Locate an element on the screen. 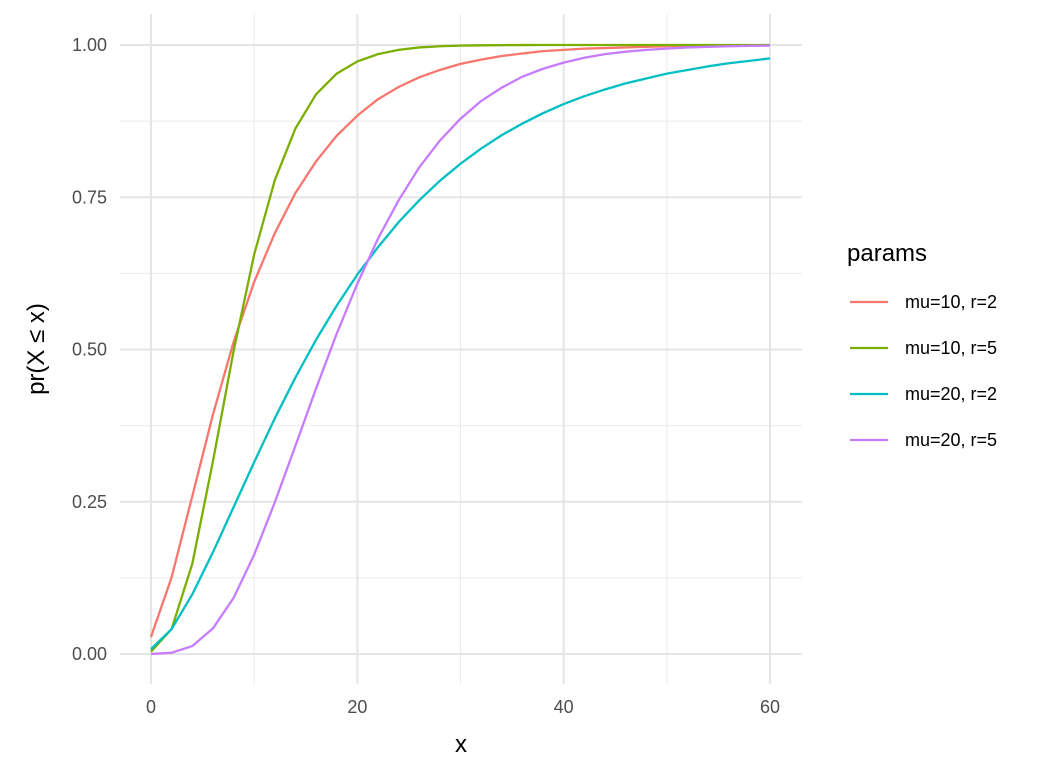 The image size is (1056, 768). y-tick-label: 0.25 is located at coordinates (89, 502).